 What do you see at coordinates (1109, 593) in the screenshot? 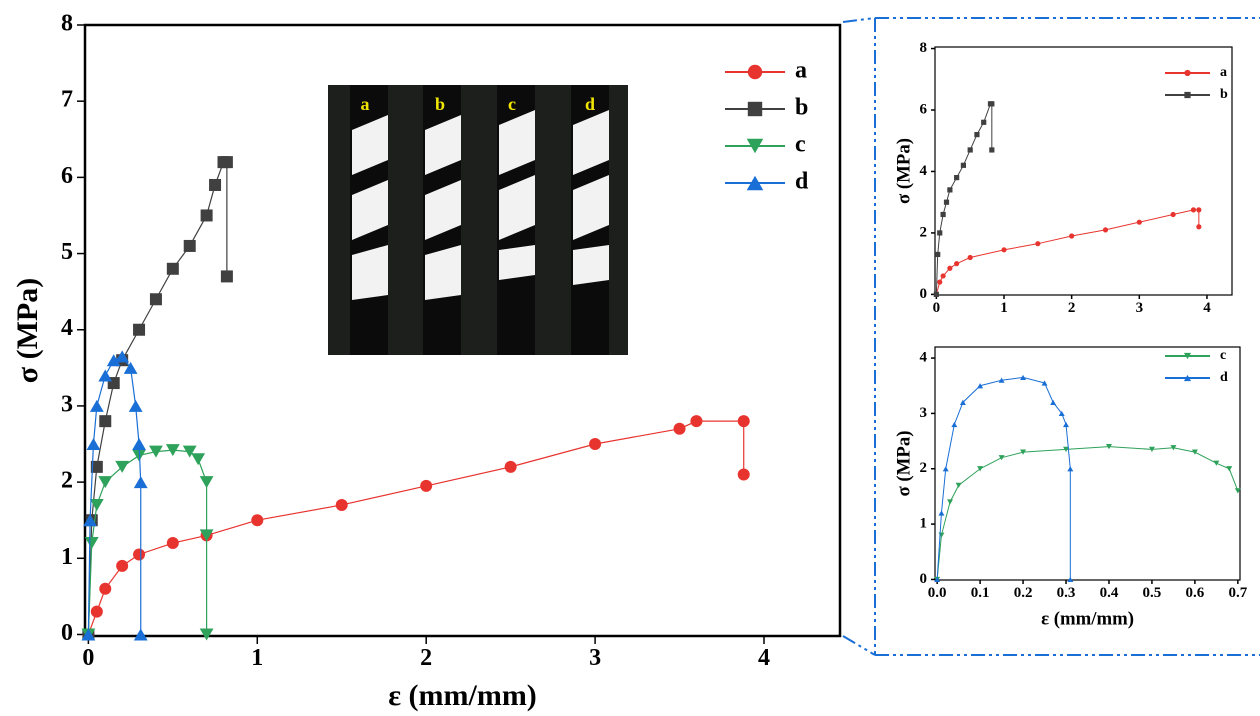
I see `x-tick-label: 0.4` at bounding box center [1109, 593].